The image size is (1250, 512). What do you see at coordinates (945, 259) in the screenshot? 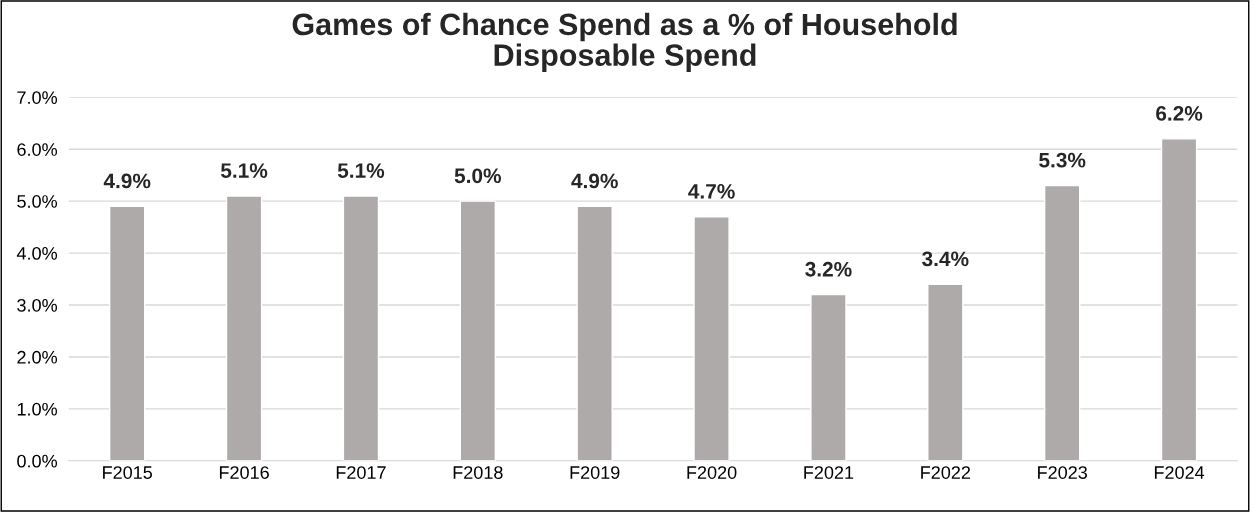
I see `data-label: 3.4%` at bounding box center [945, 259].